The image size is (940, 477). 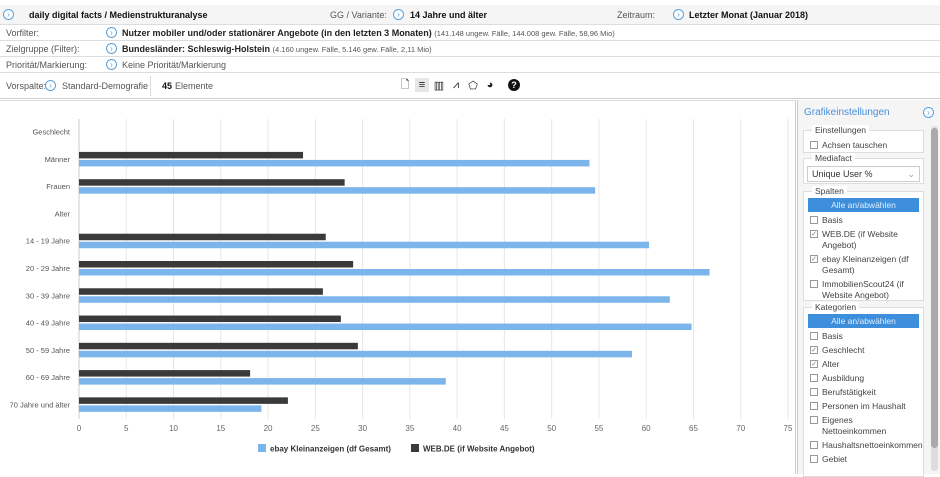 I want to click on gg-value: 14 Jahre und älter, so click(x=449, y=15).